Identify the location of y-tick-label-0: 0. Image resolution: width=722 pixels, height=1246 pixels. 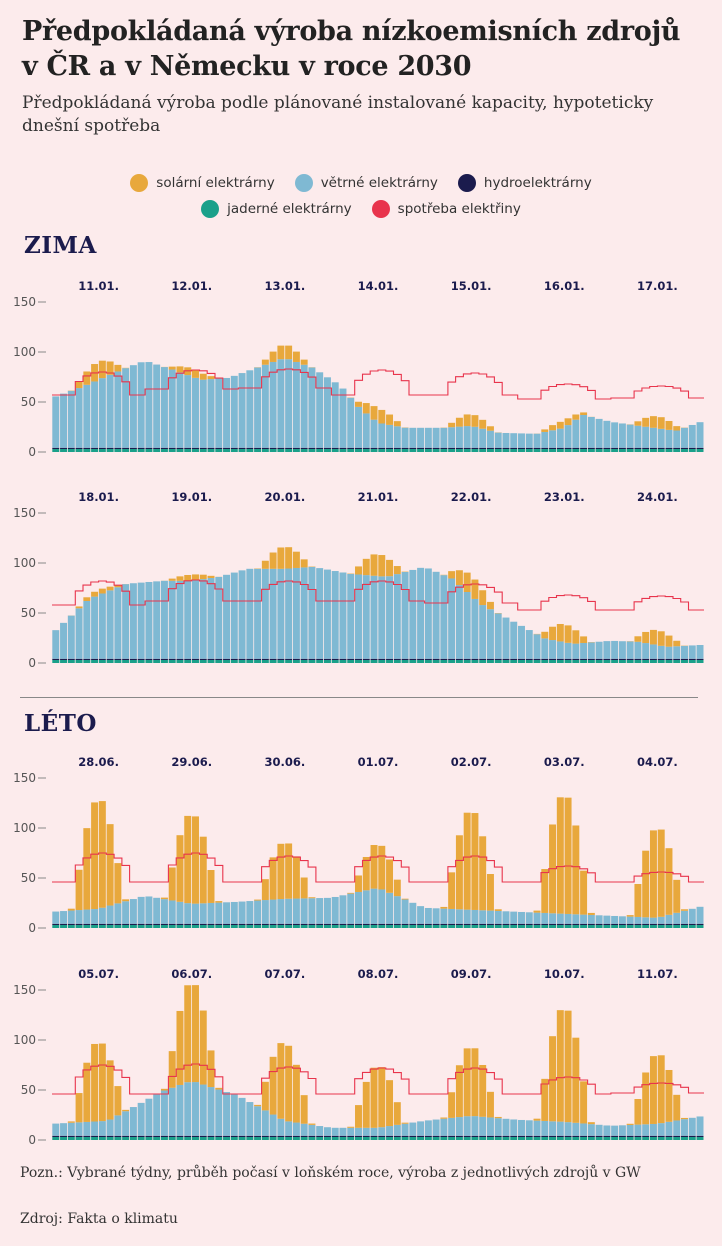
(32, 452).